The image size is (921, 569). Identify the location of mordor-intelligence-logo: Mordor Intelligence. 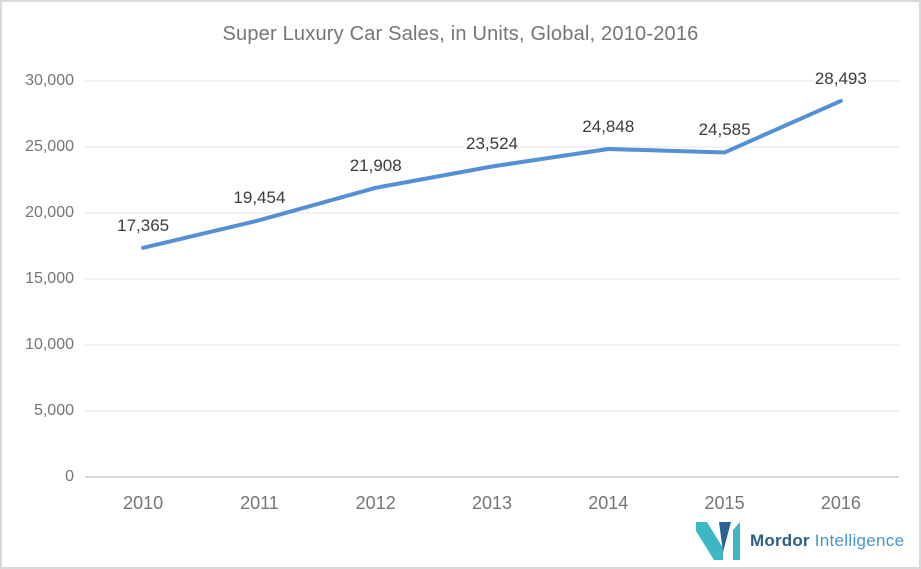
(800, 541).